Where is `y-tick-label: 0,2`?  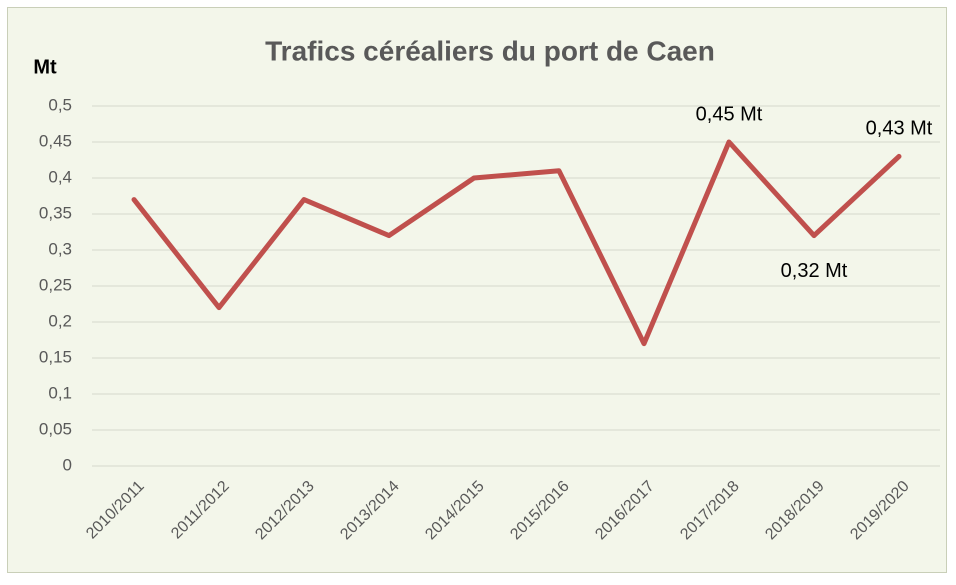 y-tick-label: 0,2 is located at coordinates (60, 320).